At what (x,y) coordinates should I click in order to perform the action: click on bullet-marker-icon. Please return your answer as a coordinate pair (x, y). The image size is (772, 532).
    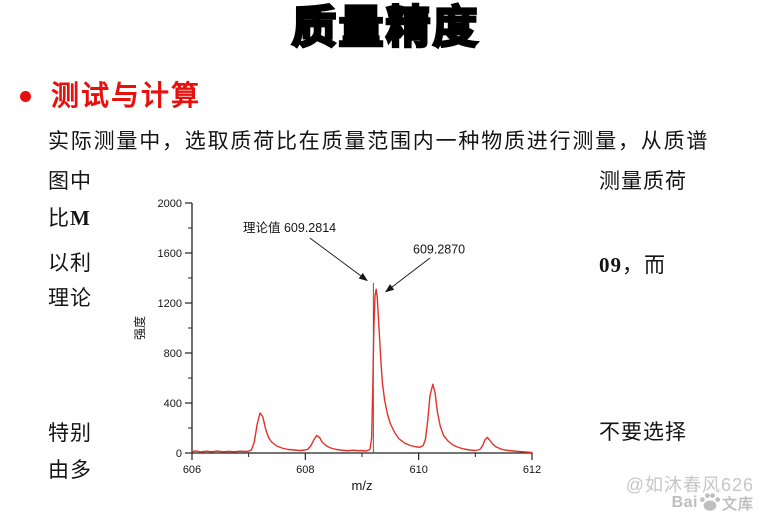
    Looking at the image, I should click on (25, 96).